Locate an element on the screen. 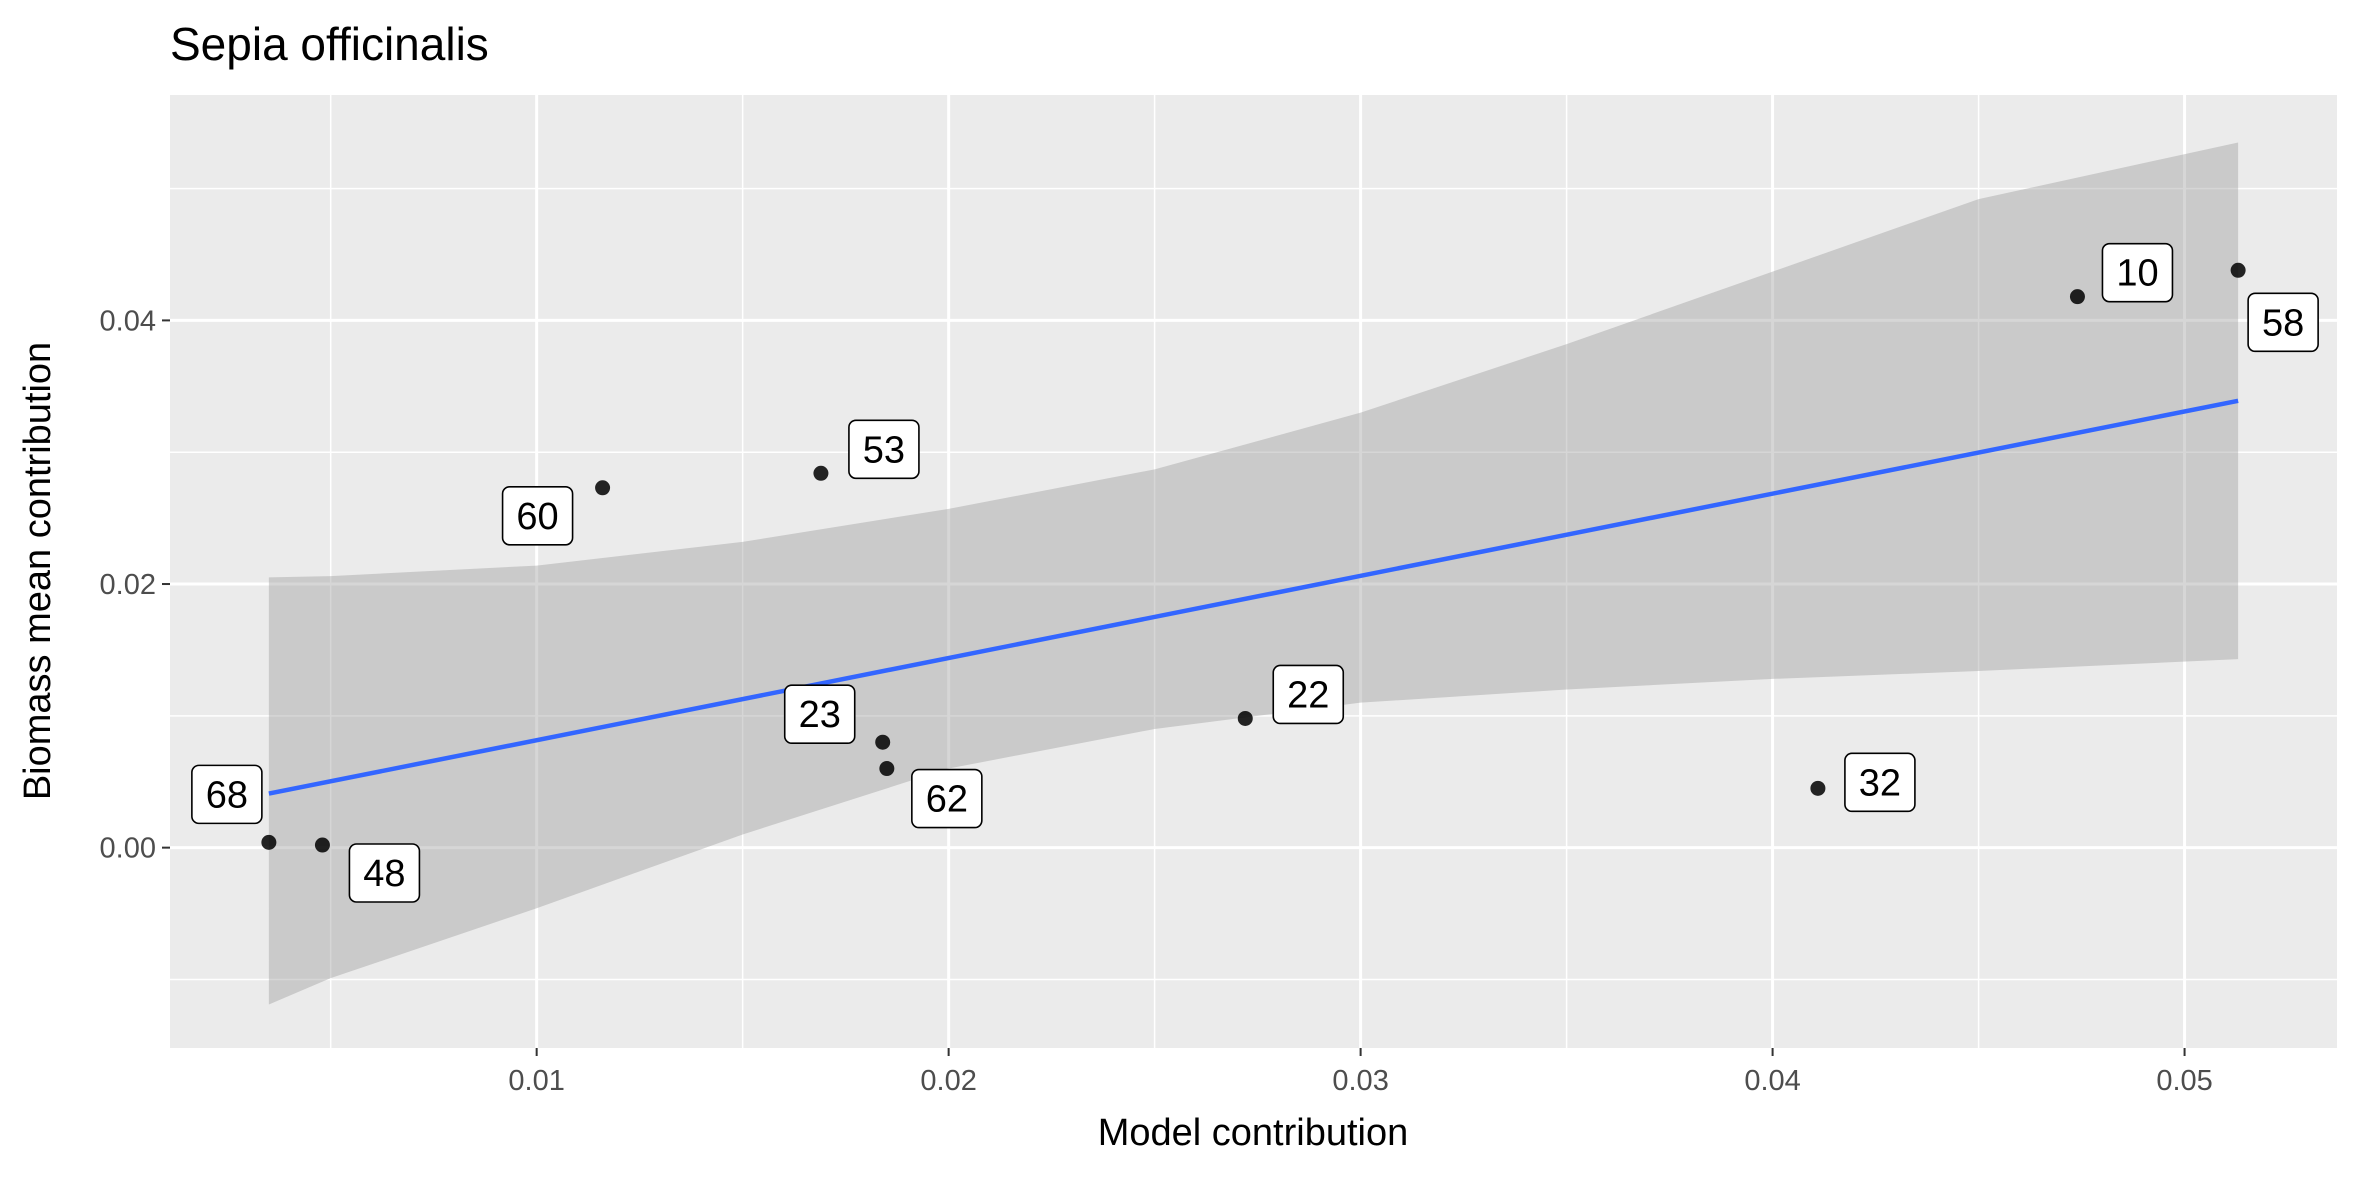 The height and width of the screenshot is (1181, 2362). point-label-53: 53 is located at coordinates (884, 449).